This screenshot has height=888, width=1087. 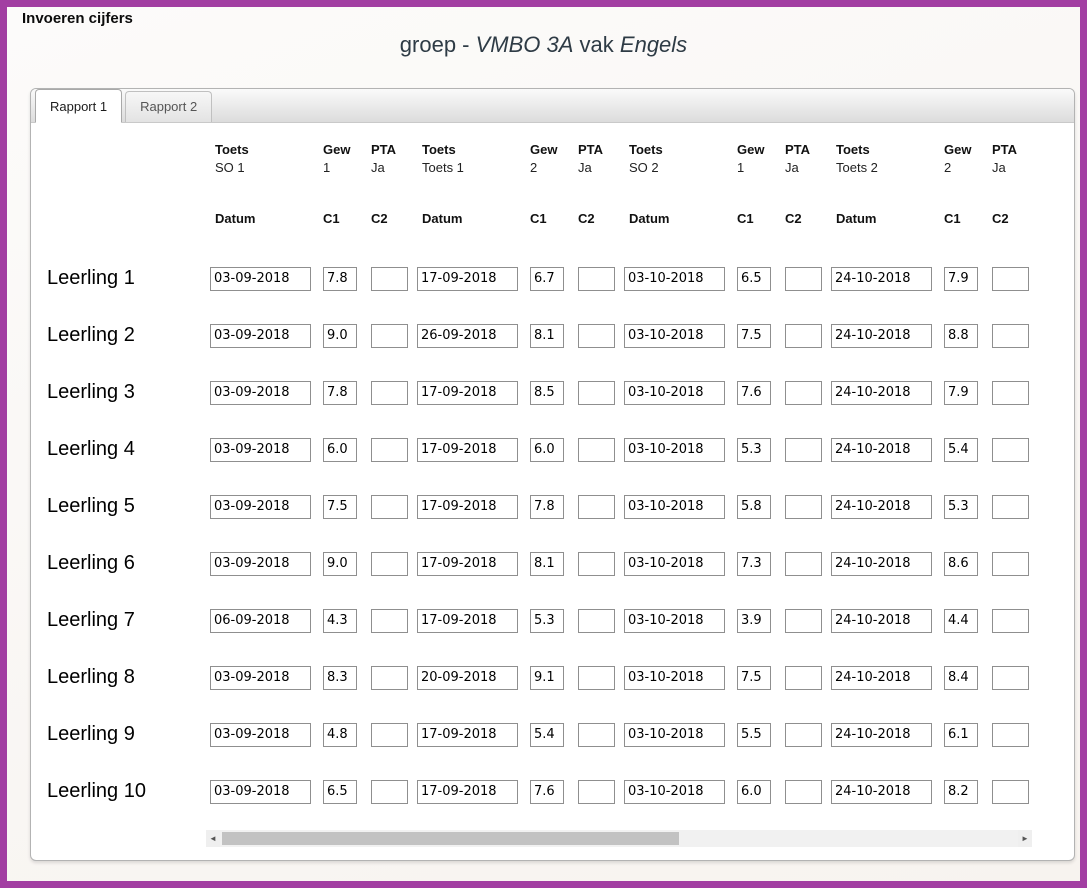 I want to click on scroll-left-button: ◄, so click(x=213, y=838).